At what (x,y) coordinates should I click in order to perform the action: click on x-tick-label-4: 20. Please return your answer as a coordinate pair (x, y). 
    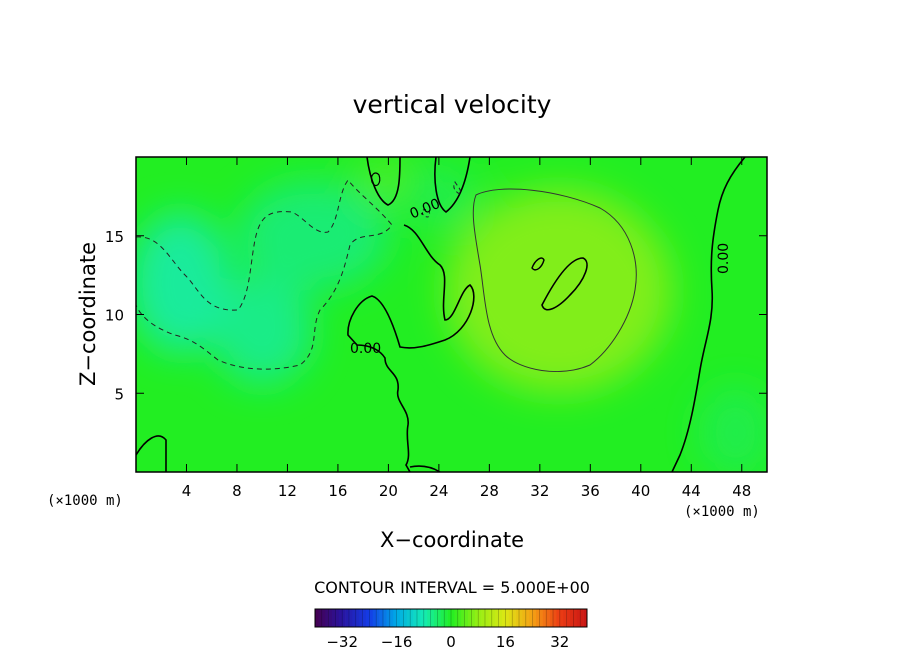
    Looking at the image, I should click on (388, 491).